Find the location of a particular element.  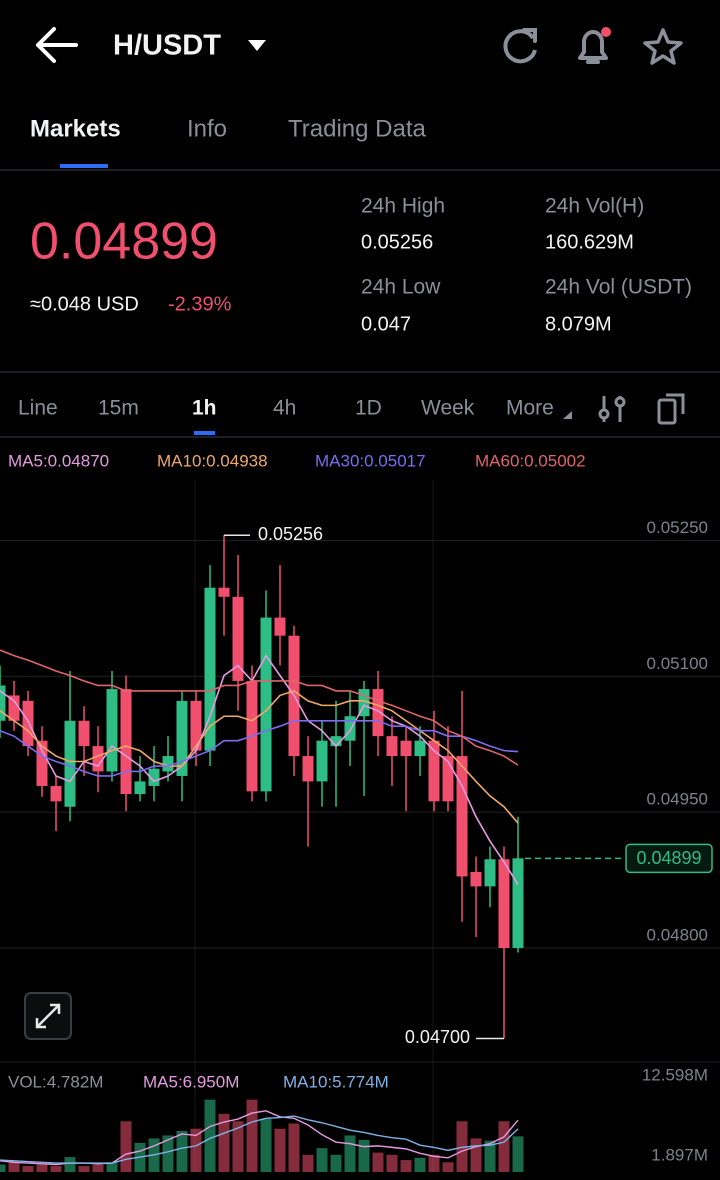

stat-label: 24h Low is located at coordinates (401, 287).